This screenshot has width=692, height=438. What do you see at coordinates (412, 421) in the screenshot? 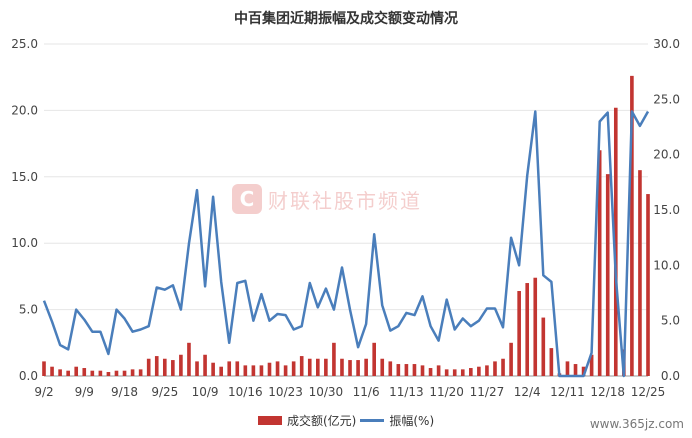
I see `legend-label-amplitude: 振幅(%)` at bounding box center [412, 421].